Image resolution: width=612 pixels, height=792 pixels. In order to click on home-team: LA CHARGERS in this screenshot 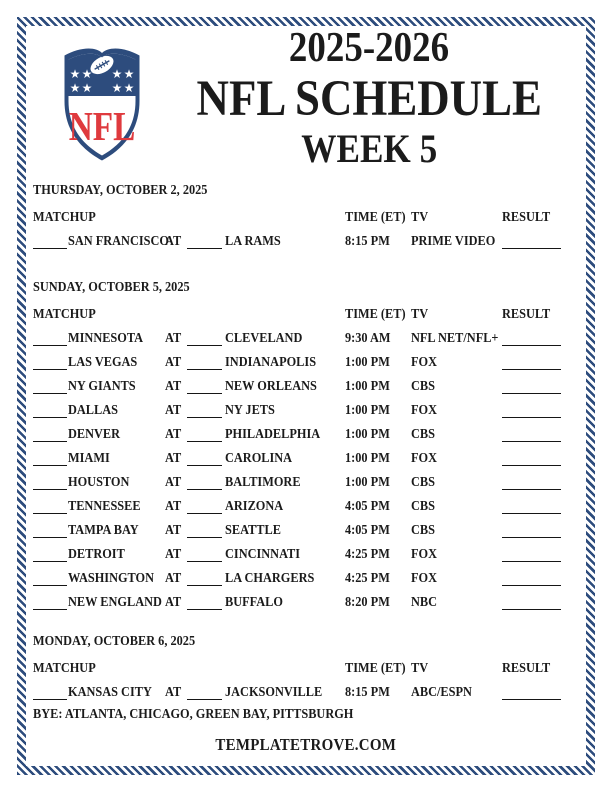, I will do `click(270, 578)`.